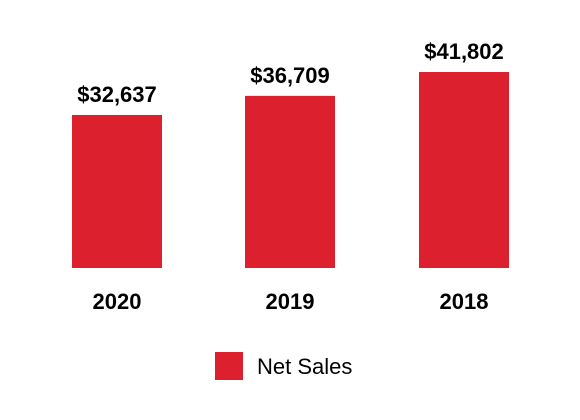  I want to click on value-label-2019: $36,709, so click(290, 75).